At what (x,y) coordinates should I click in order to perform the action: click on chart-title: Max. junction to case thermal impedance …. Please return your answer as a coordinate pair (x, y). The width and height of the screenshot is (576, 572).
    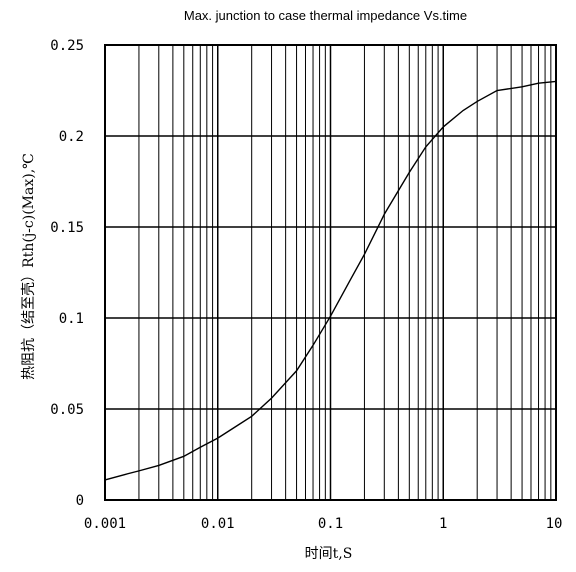
    Looking at the image, I should click on (325, 15).